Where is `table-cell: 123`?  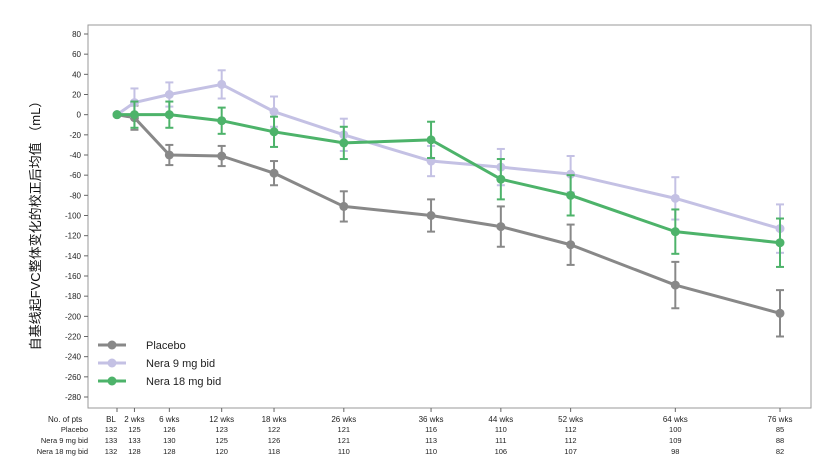
table-cell: 123 is located at coordinates (221, 429).